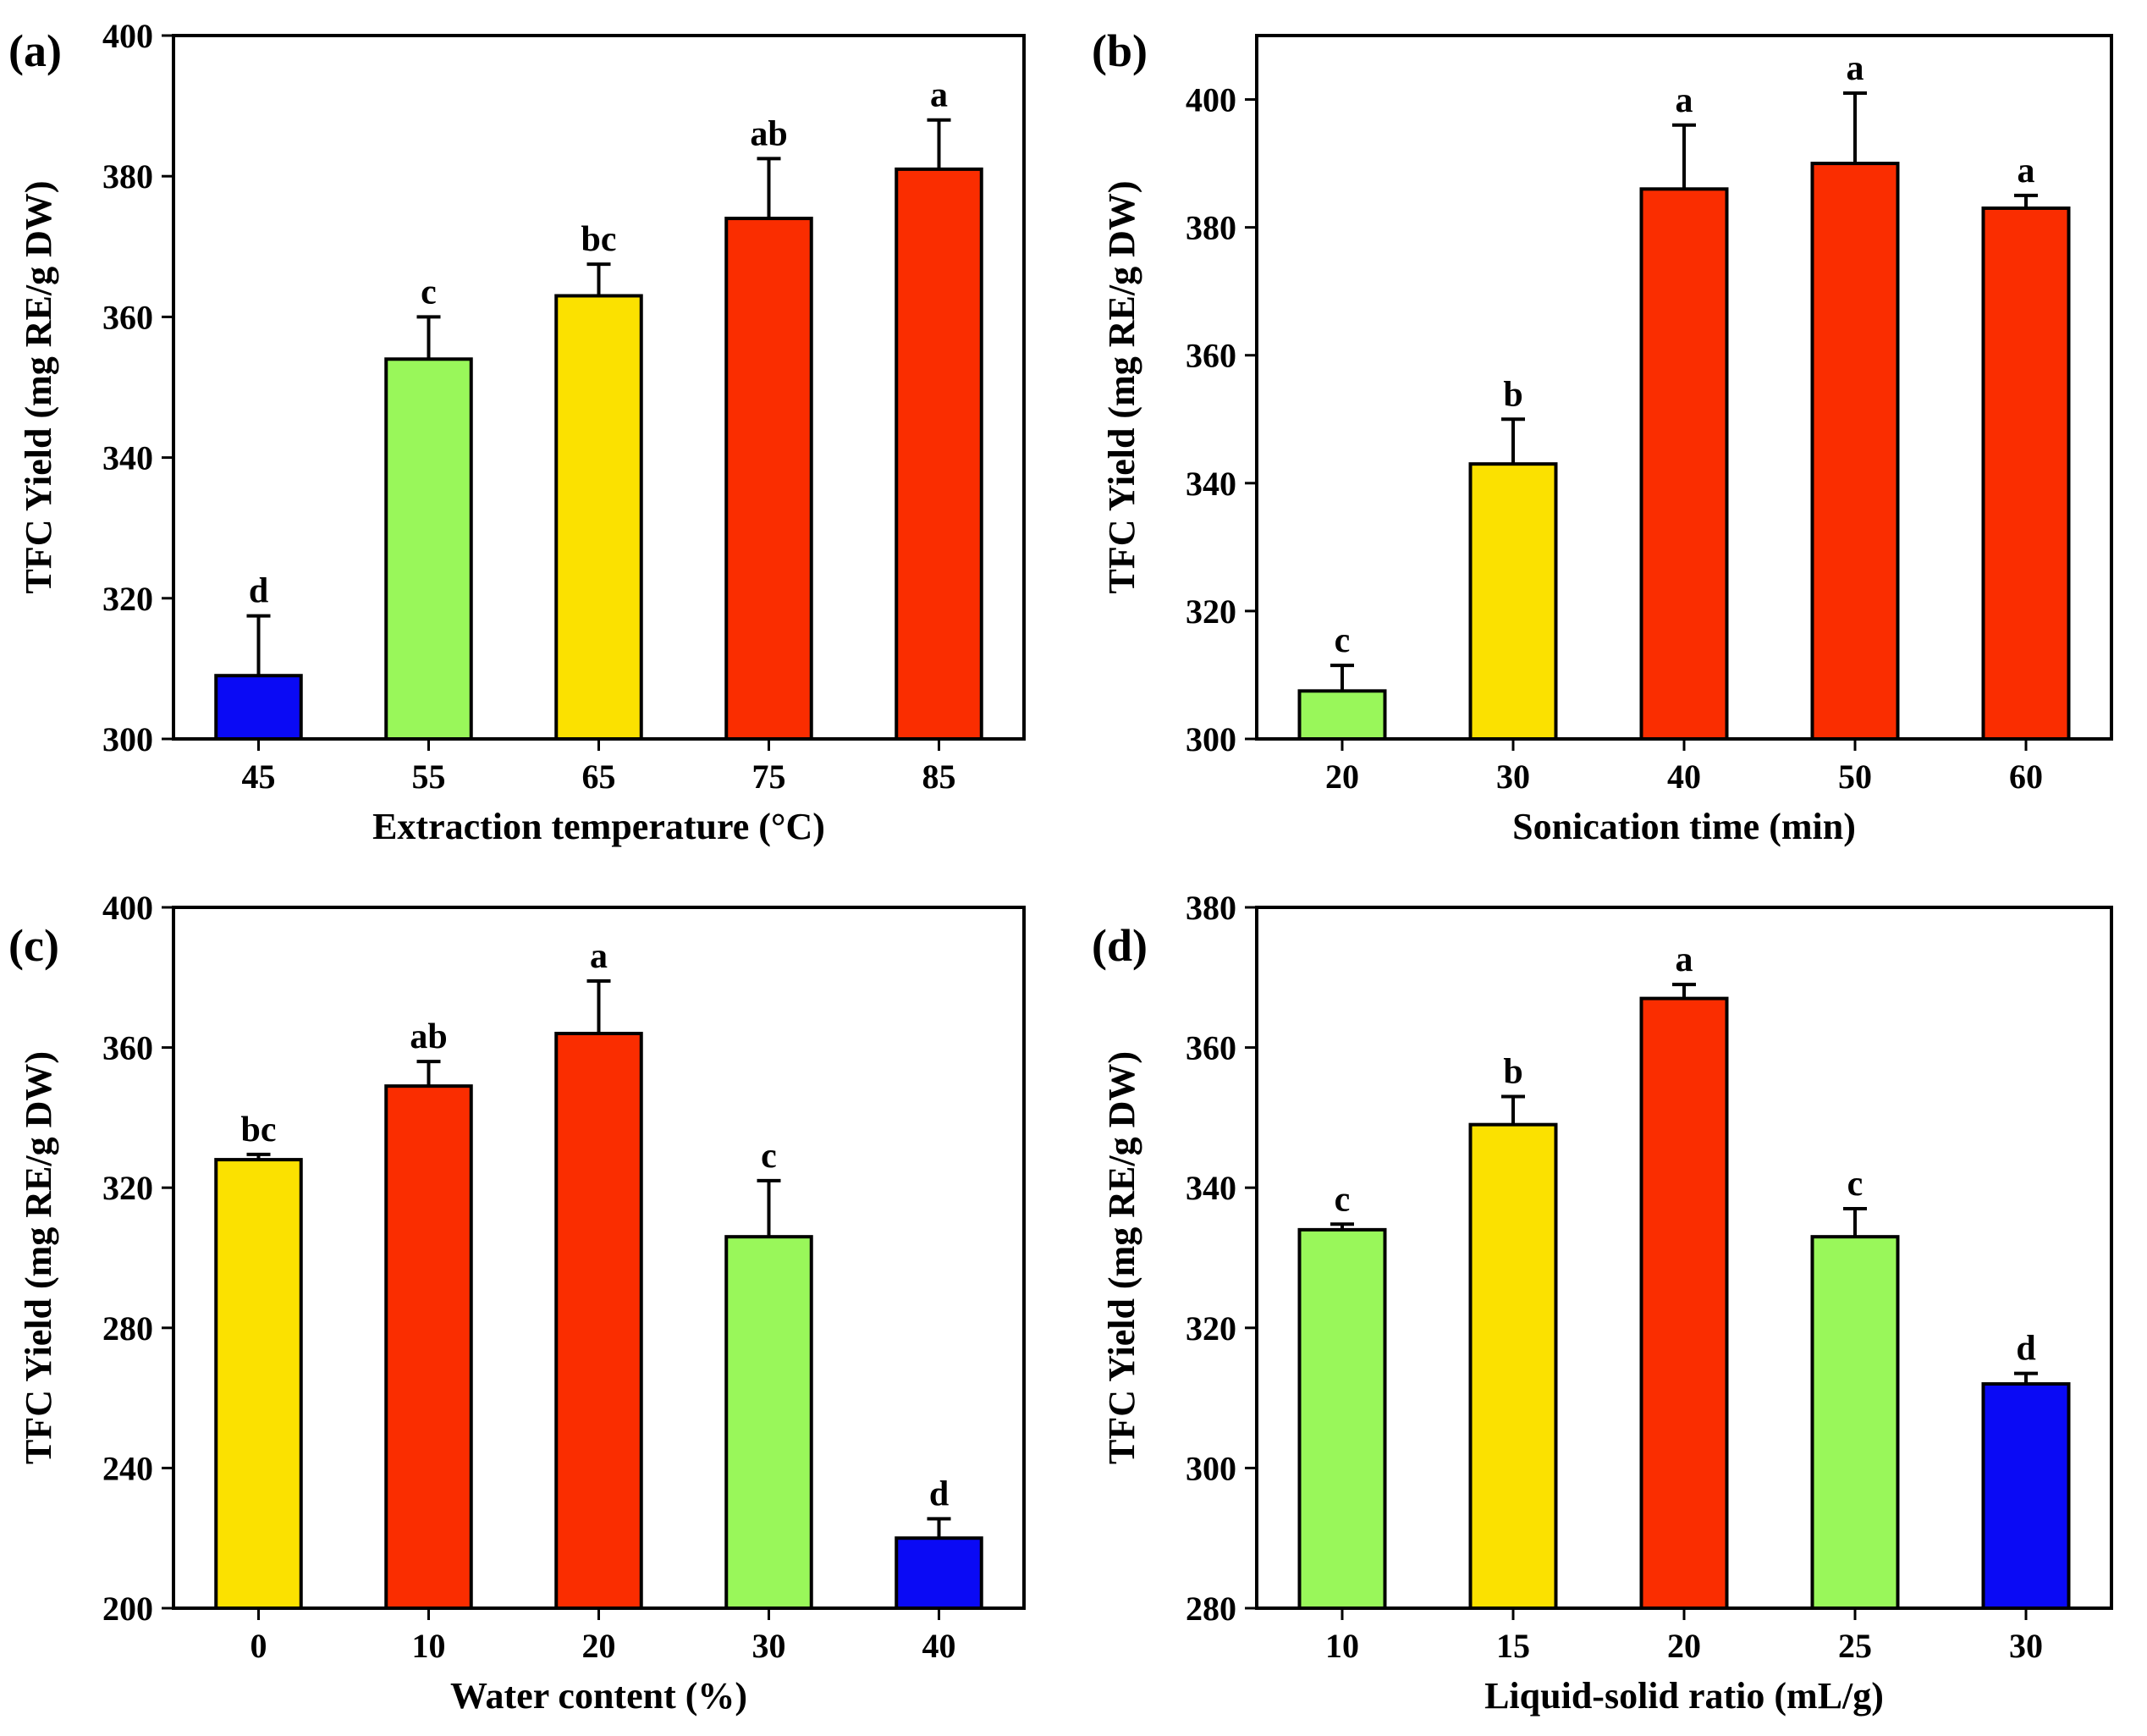  I want to click on x-tick-label: 0, so click(258, 1646).